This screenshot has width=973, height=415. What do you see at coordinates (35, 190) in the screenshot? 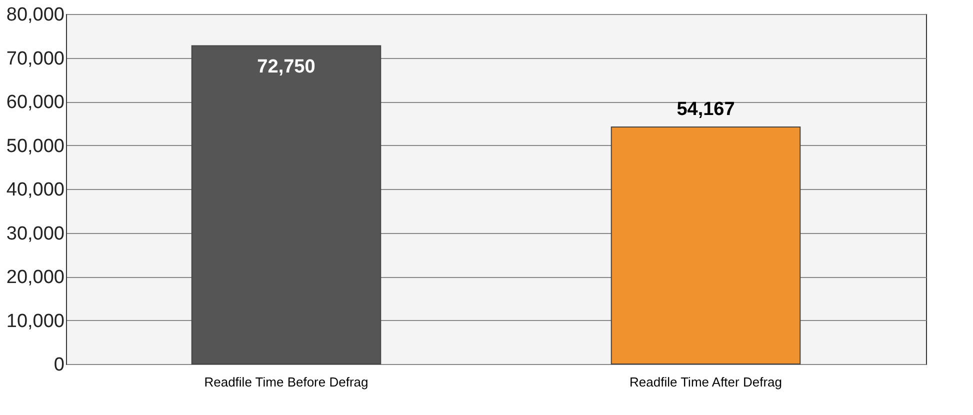
I see `y-tick-label: 40,000` at bounding box center [35, 190].